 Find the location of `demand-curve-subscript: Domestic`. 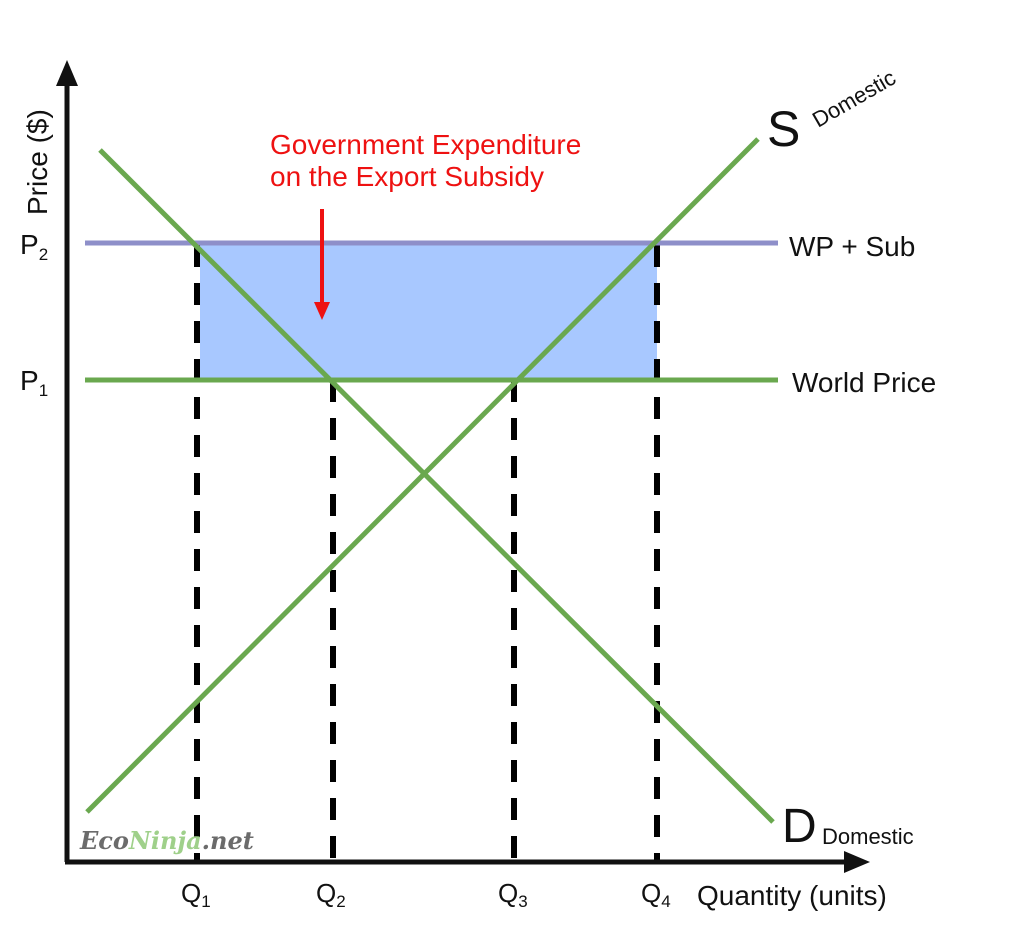

demand-curve-subscript: Domestic is located at coordinates (868, 836).